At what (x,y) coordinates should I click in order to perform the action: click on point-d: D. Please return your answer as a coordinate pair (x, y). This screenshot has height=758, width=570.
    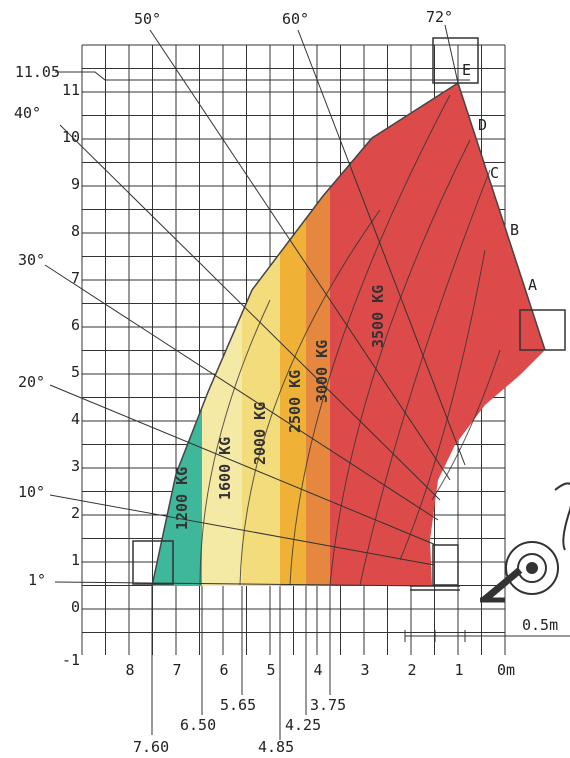
    Looking at the image, I should click on (482, 125).